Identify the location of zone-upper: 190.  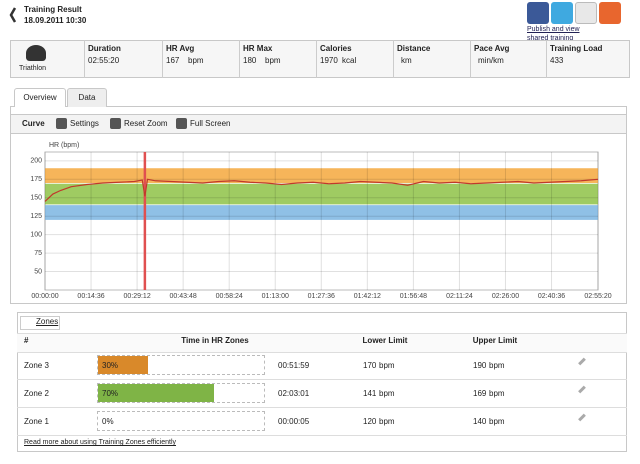
(480, 365).